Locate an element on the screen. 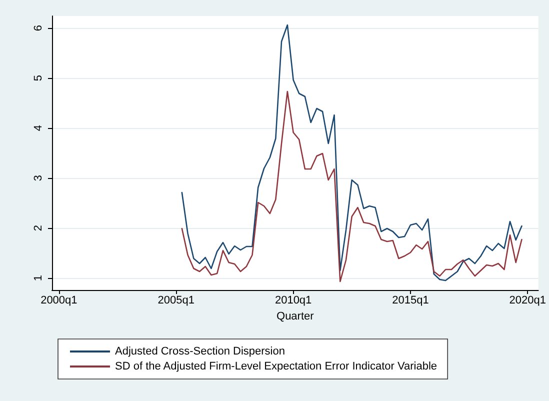 This screenshot has height=401, width=549. legend-label: Adjusted Cross-Section Dispersion is located at coordinates (200, 352).